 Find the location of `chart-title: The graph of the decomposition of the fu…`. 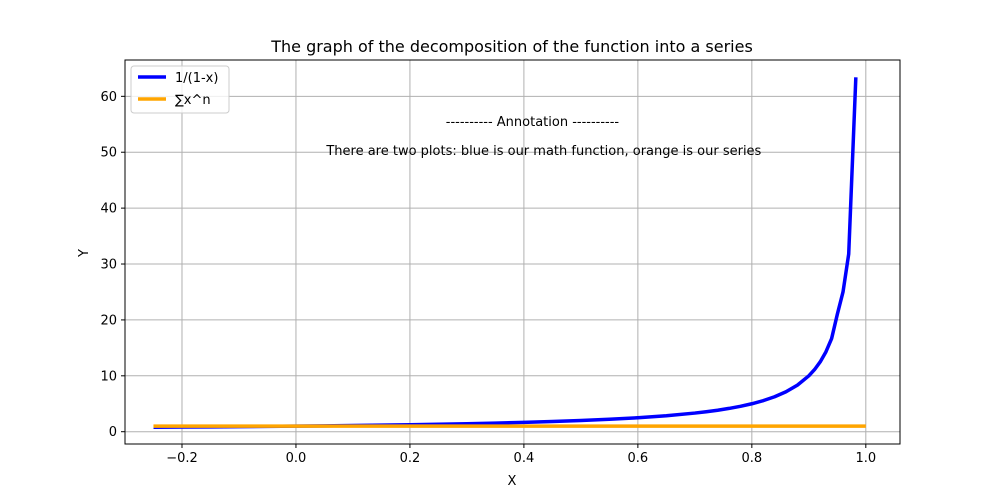

chart-title: The graph of the decomposition of the fu… is located at coordinates (511, 46).